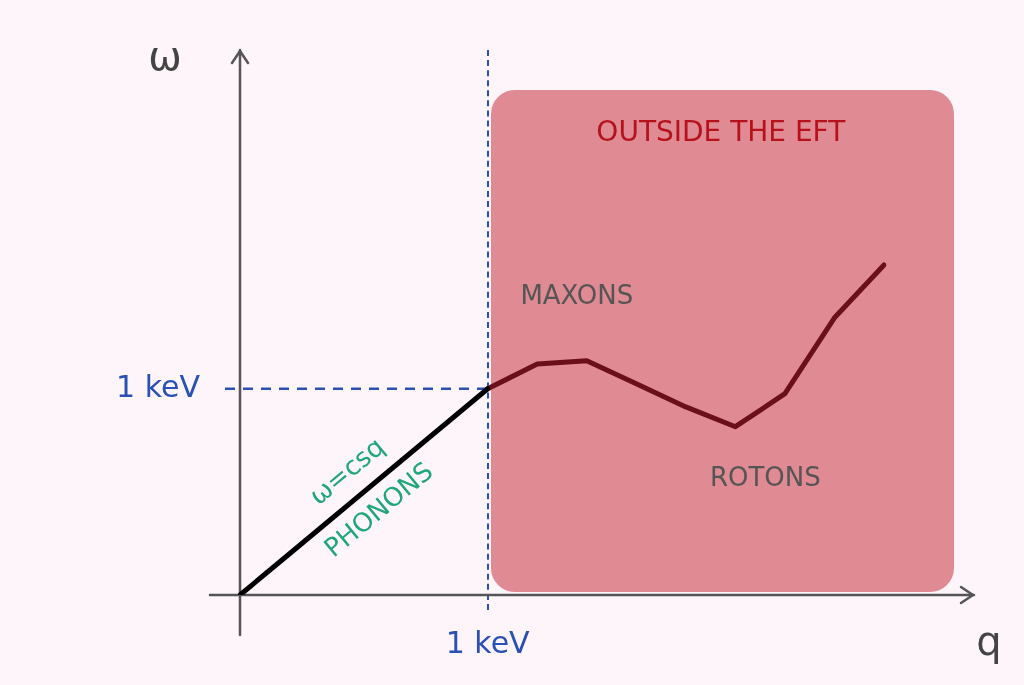 This screenshot has width=1024, height=685. What do you see at coordinates (165, 56) in the screenshot?
I see `y-axis-title: ω` at bounding box center [165, 56].